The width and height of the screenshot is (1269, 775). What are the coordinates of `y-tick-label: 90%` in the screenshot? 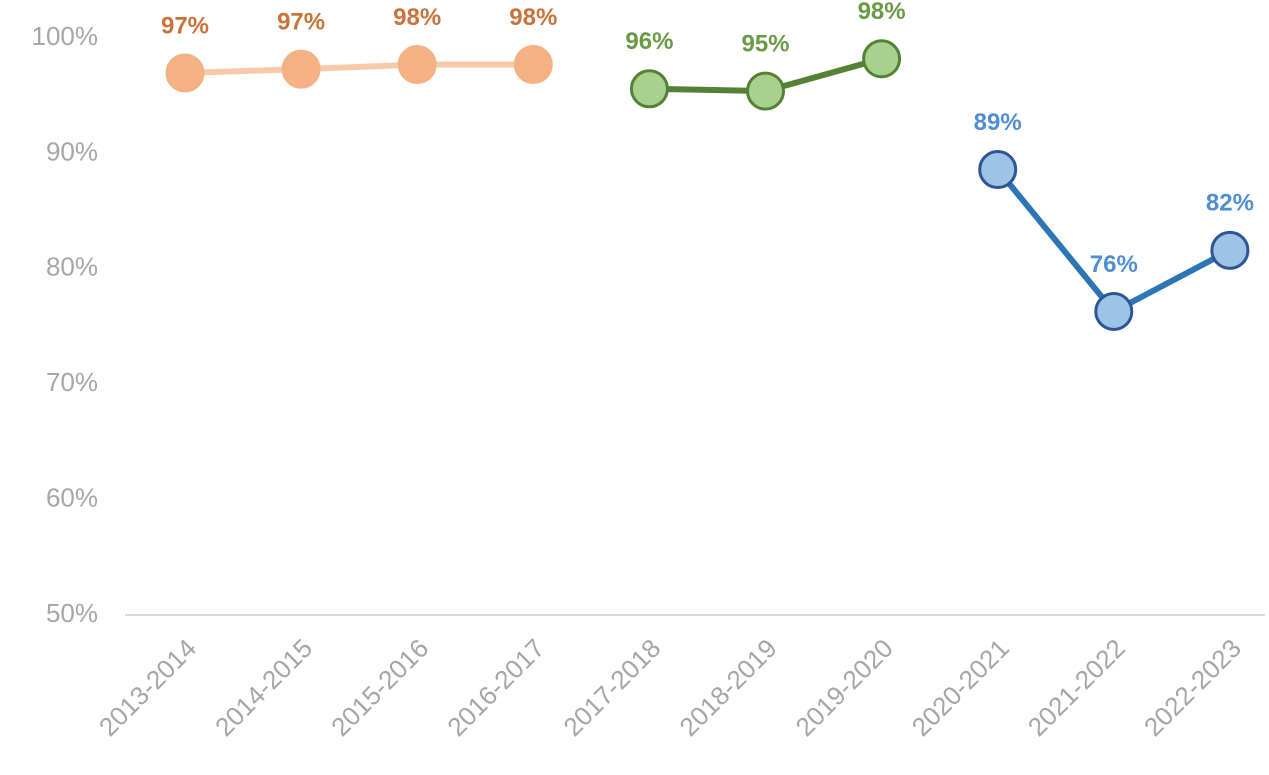 It's located at (72, 151).